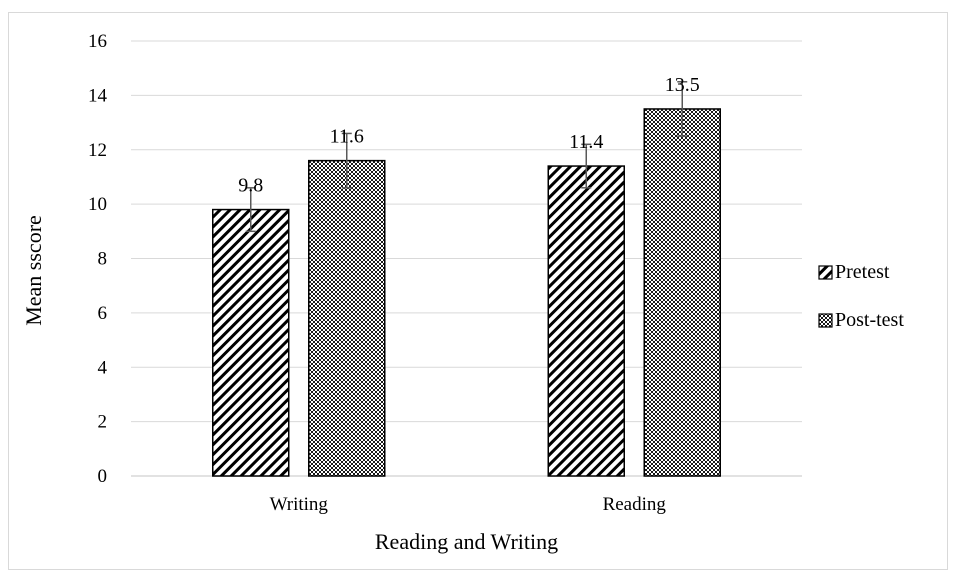 The width and height of the screenshot is (957, 579). Describe the element at coordinates (469, 135) in the screenshot. I see `data-labels: 9.8 11.6 11.4 13.5` at that location.